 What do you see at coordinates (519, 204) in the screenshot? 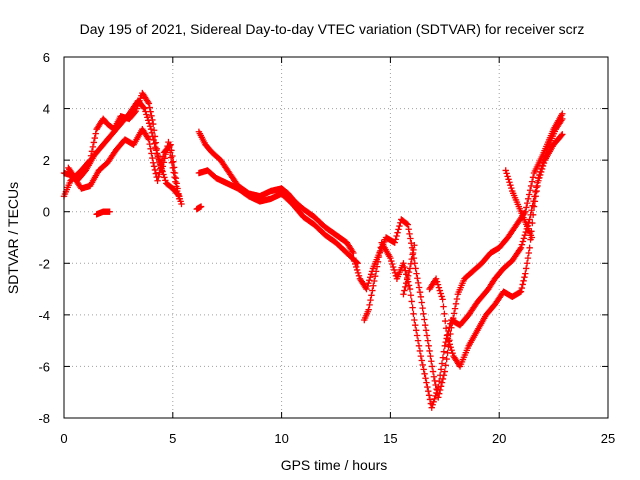
I see `series-trace-k` at bounding box center [519, 204].